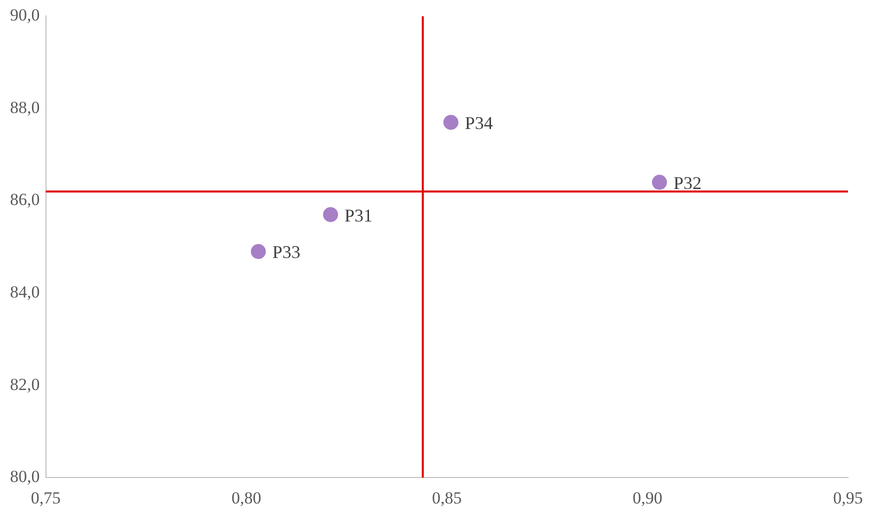 The width and height of the screenshot is (872, 517). I want to click on annotation: P33, so click(286, 252).